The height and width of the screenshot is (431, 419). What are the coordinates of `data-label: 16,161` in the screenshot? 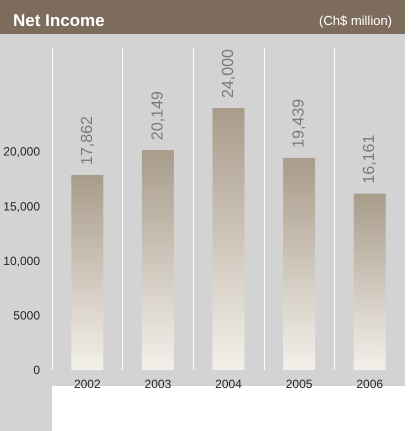 It's located at (369, 159).